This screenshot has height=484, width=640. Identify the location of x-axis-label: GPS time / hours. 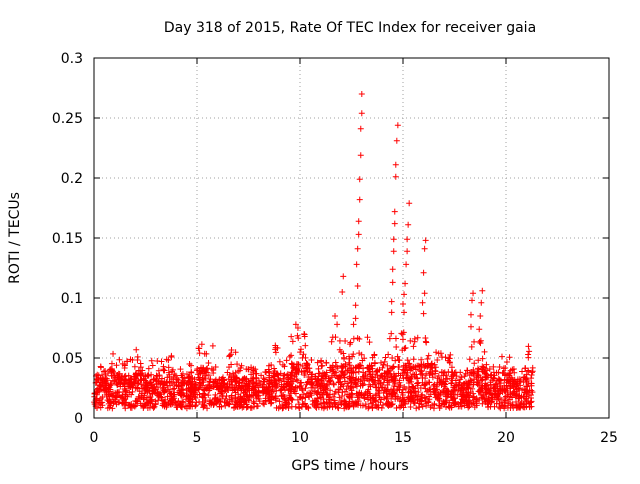
(349, 466).